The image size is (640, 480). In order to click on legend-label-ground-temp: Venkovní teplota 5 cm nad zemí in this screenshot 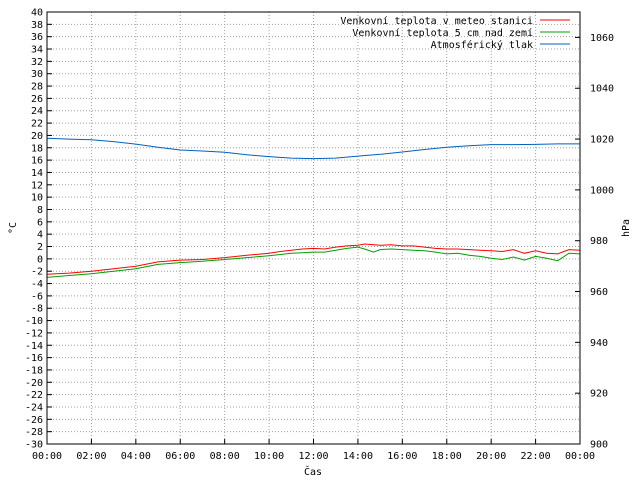, I will do `click(442, 33)`.